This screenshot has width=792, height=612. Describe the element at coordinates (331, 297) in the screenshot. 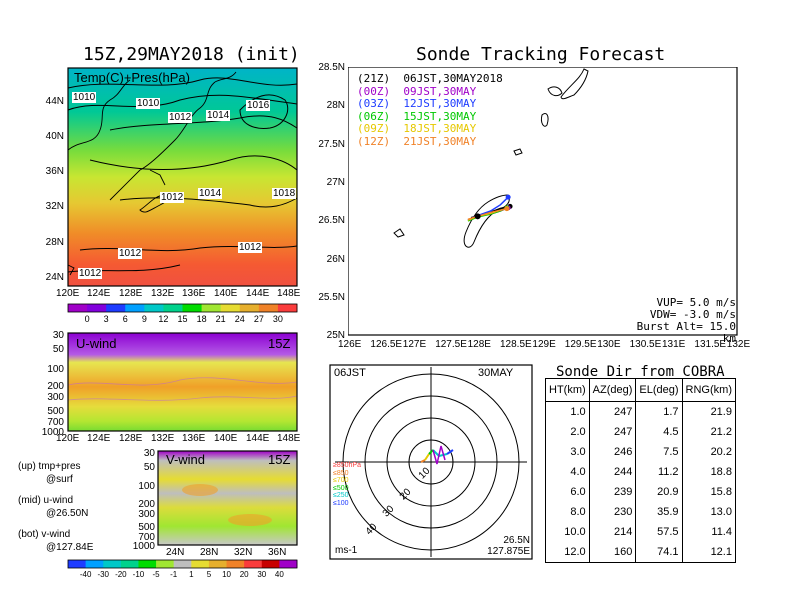

I see `lat-tick-label: 25.5N` at that location.